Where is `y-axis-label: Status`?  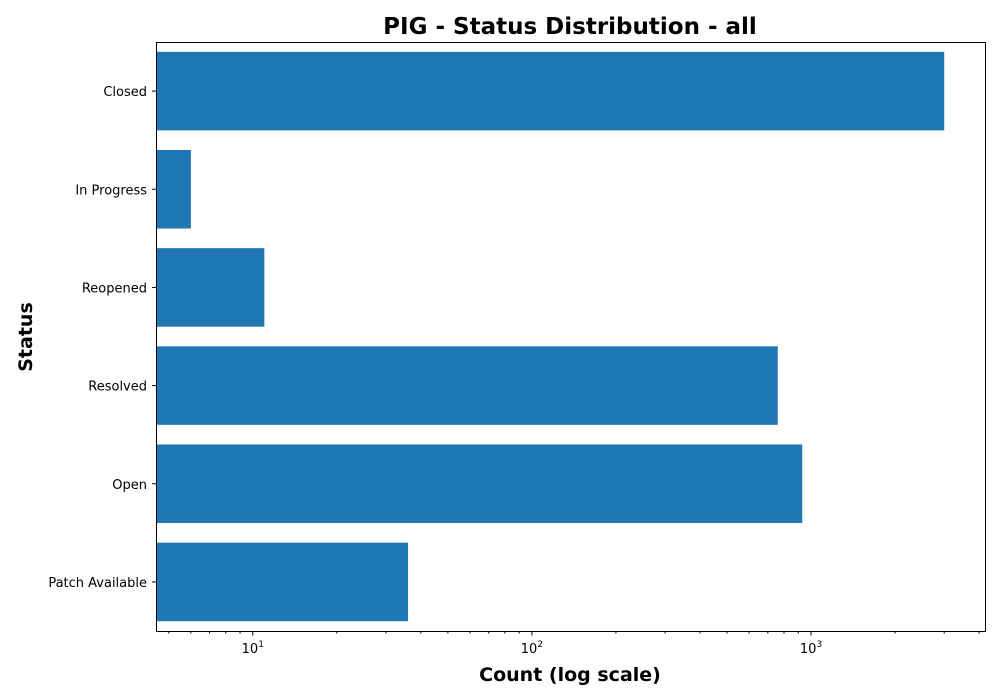 y-axis-label: Status is located at coordinates (26, 337).